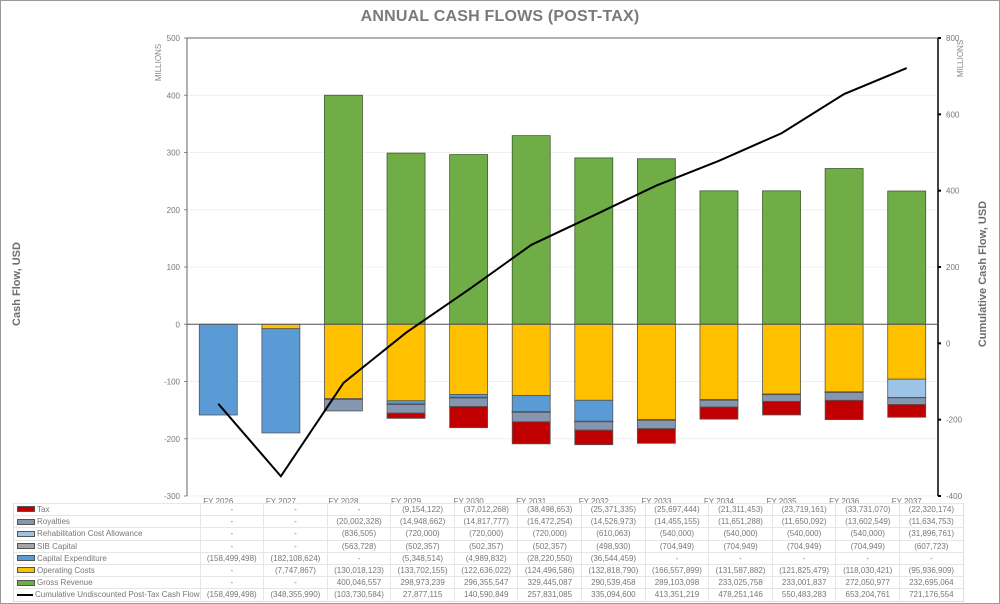 Image resolution: width=1000 pixels, height=604 pixels. Describe the element at coordinates (53, 522) in the screenshot. I see `legend-label: Royalties` at that location.